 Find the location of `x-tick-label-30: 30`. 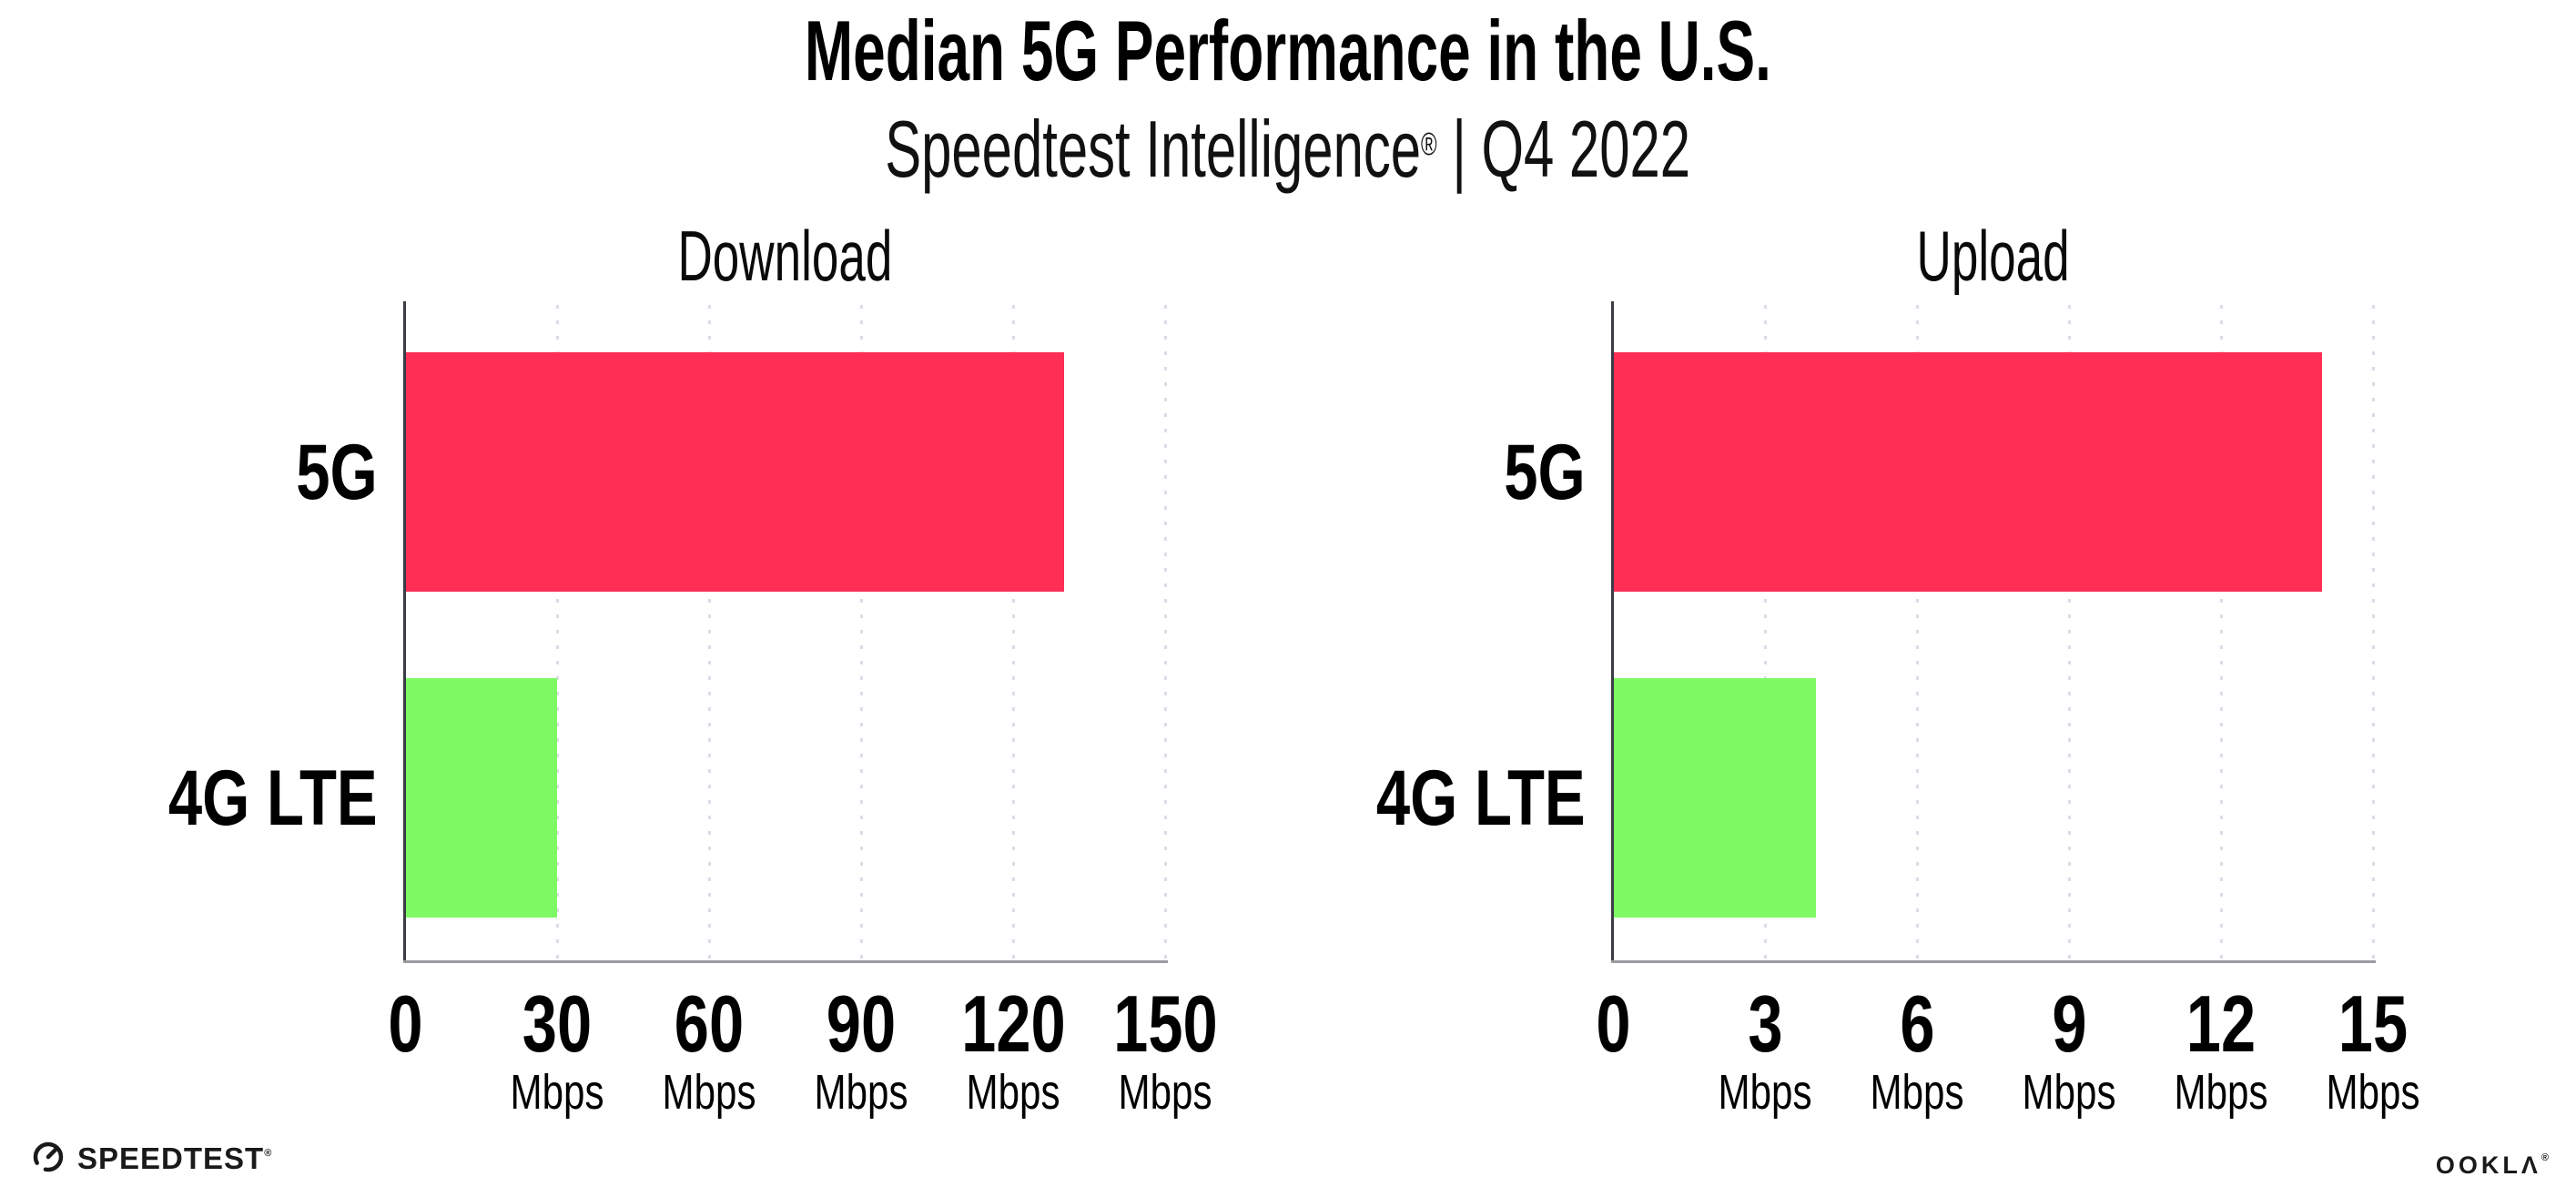

x-tick-label-30: 30 is located at coordinates (557, 1024).